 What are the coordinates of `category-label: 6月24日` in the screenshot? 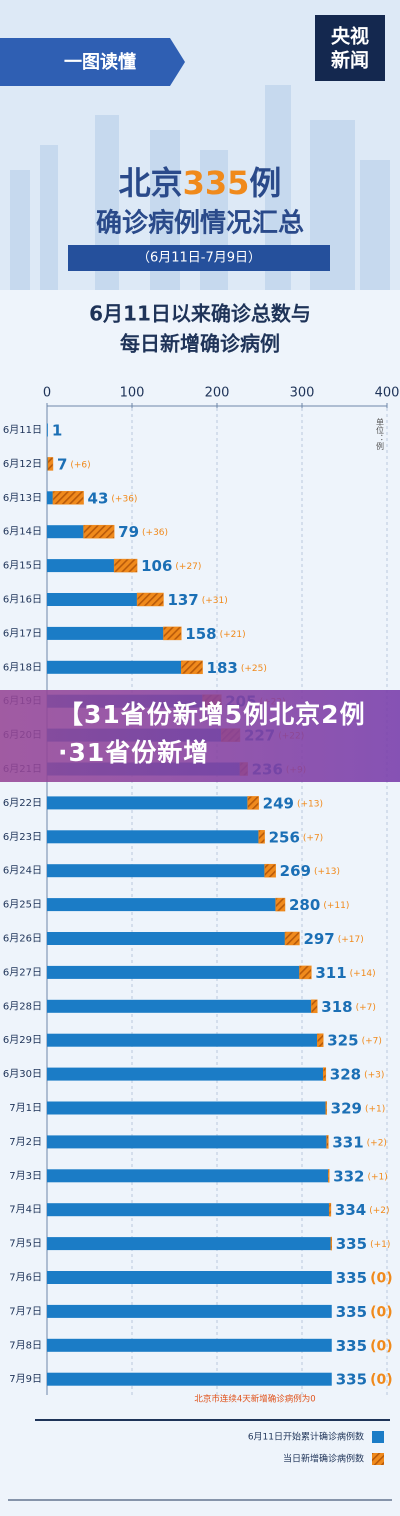 It's located at (22, 871).